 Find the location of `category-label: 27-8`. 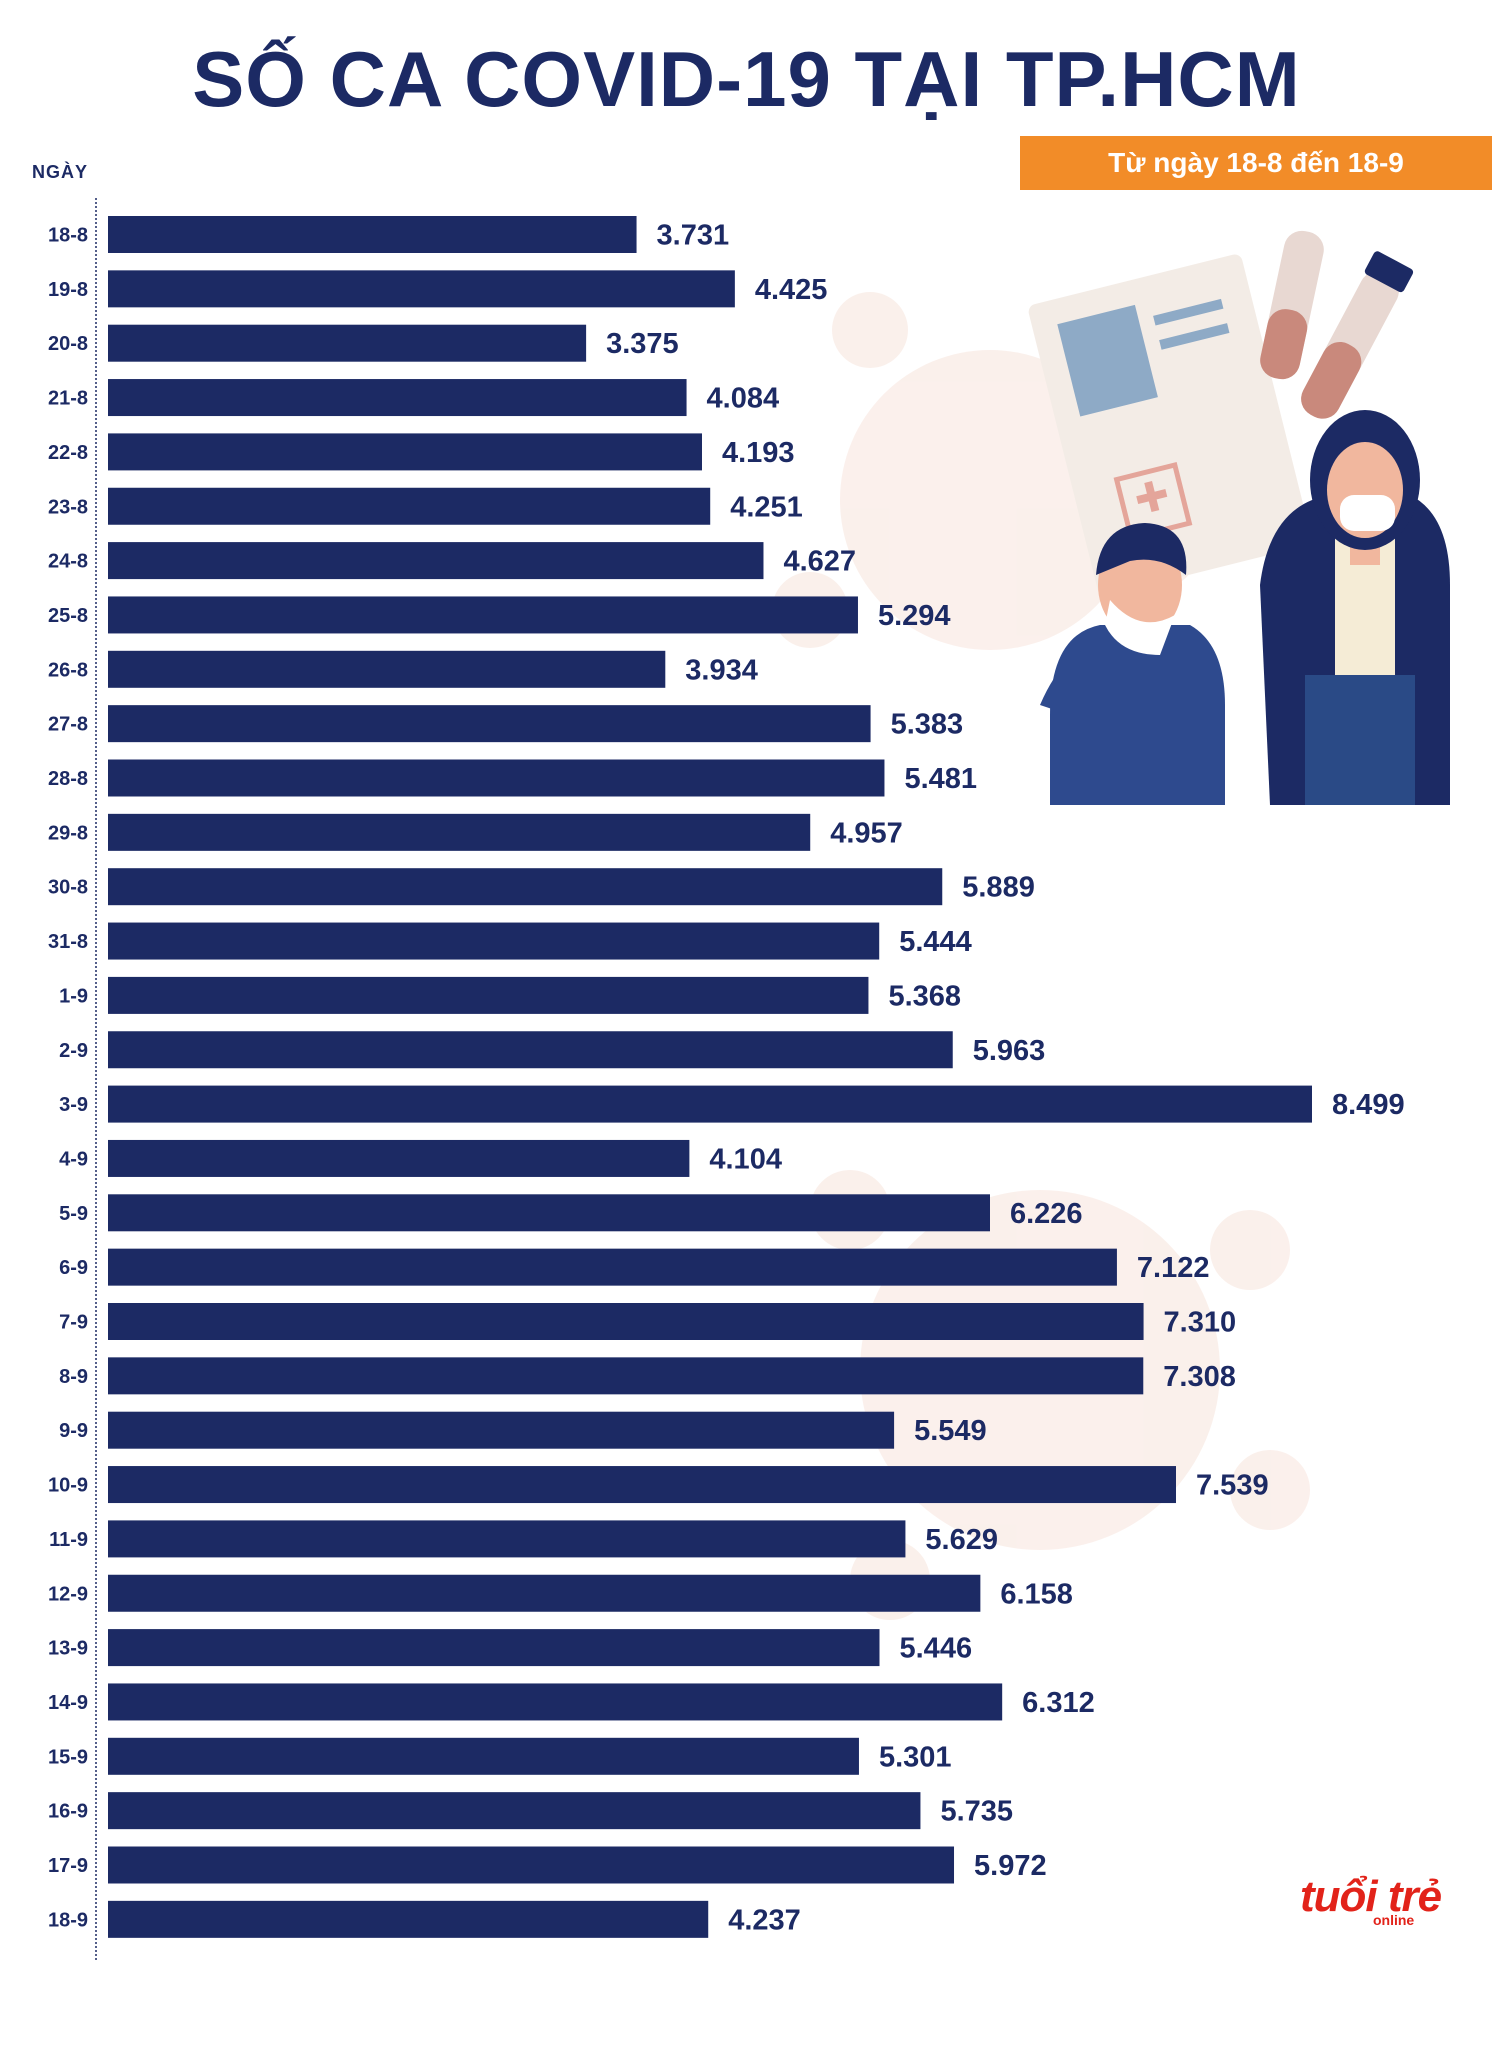

category-label: 27-8 is located at coordinates (68, 725).